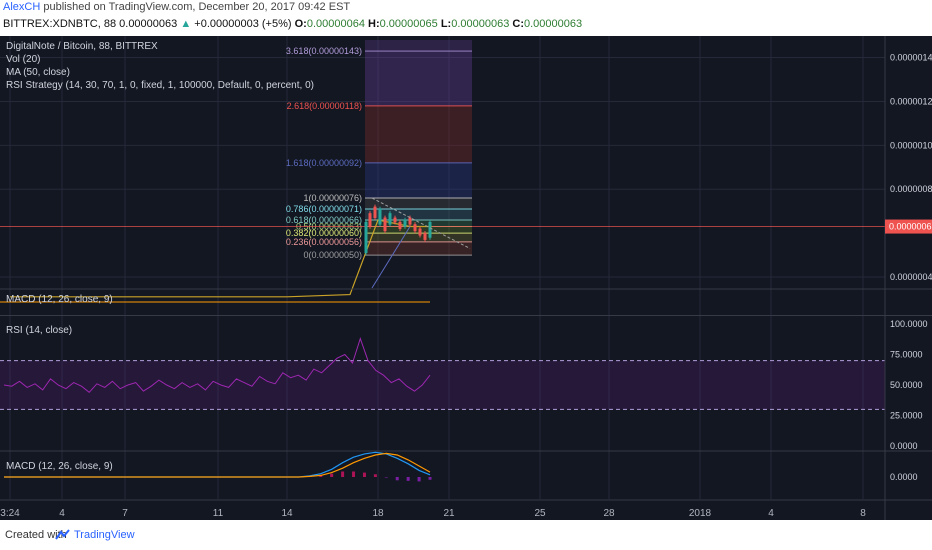  What do you see at coordinates (324, 242) in the screenshot?
I see `fib-level-label: 0.236(0.00000056)` at bounding box center [324, 242].